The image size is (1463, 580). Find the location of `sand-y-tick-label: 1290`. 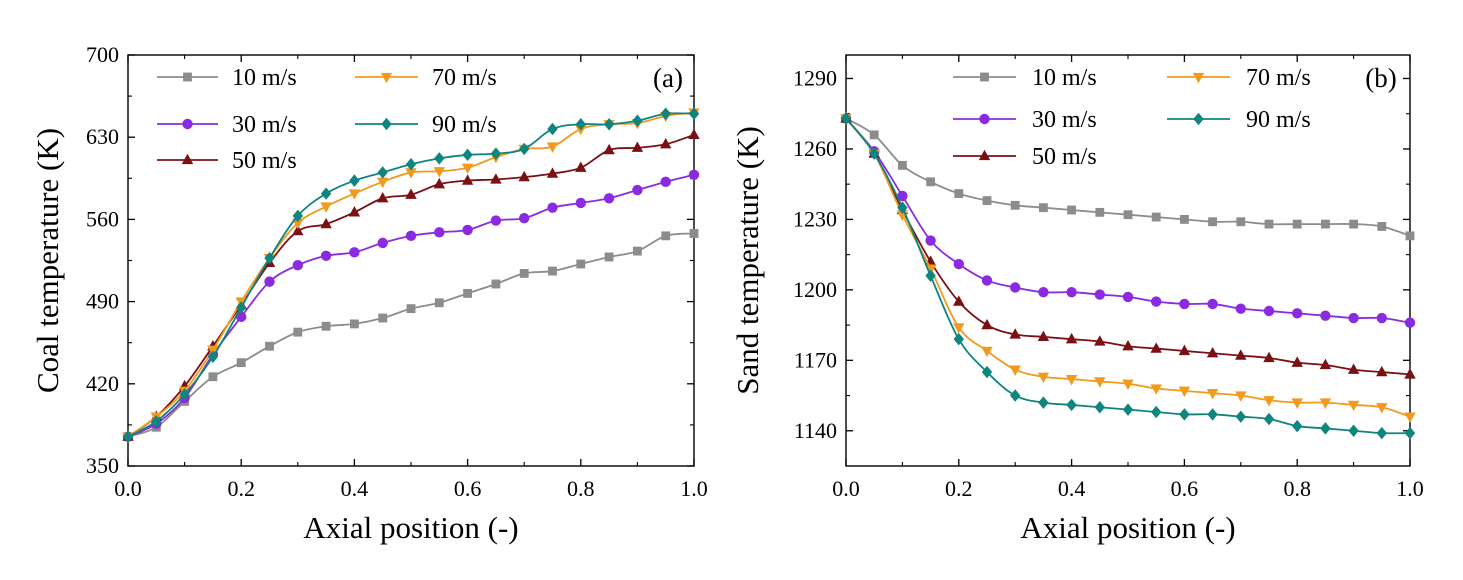

sand-y-tick-label: 1290 is located at coordinates (815, 77).